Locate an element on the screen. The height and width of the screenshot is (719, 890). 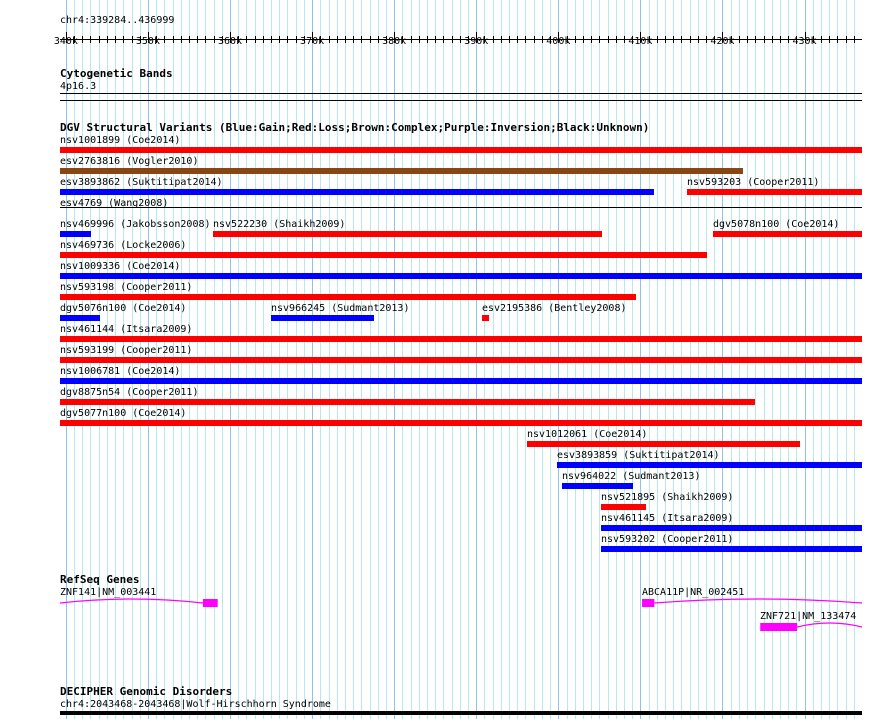
gene-label: ZNF141|NM_003441 is located at coordinates (108, 592).